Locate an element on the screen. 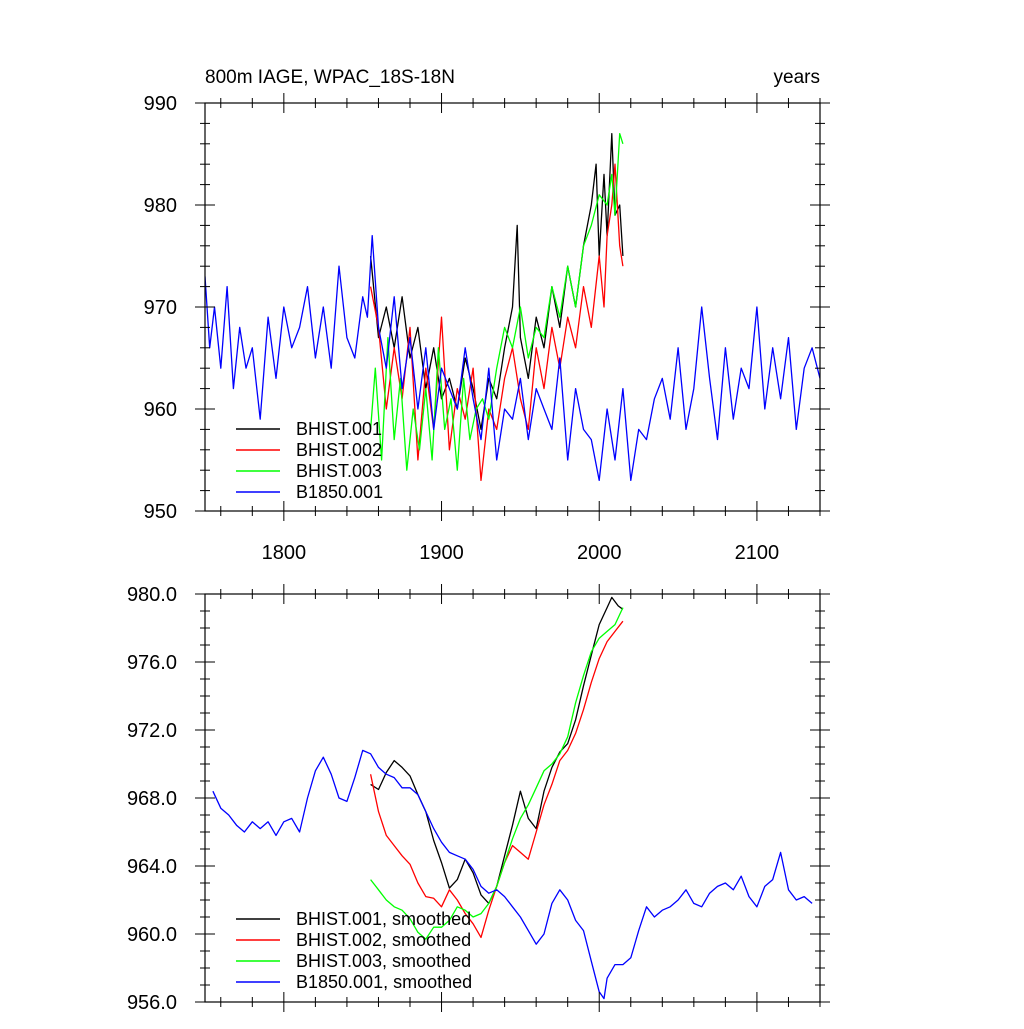 Image resolution: width=1024 pixels, height=1029 pixels. legend-label: BHIST.001 is located at coordinates (339, 429).